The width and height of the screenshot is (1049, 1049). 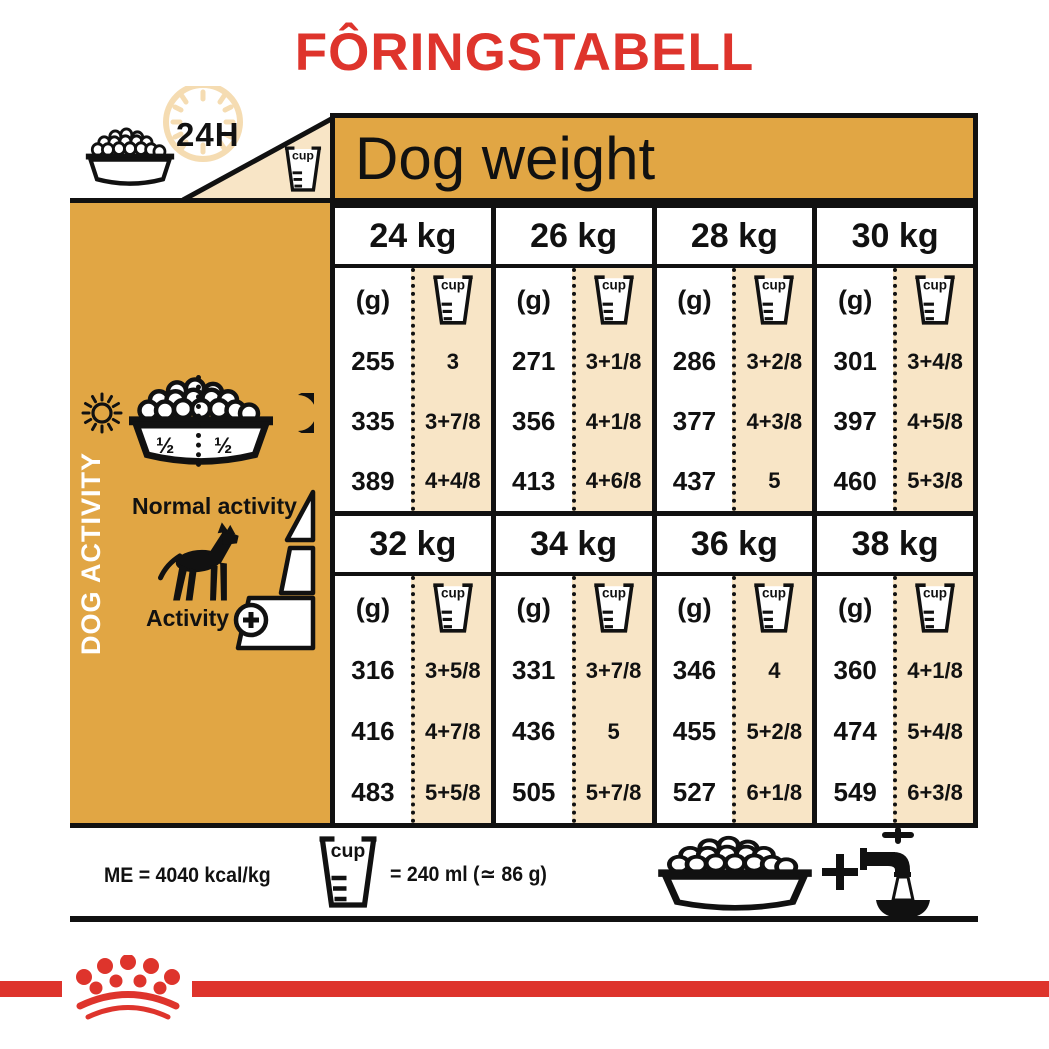 I want to click on grams-subcolumn: (g) 255 335 389, so click(x=373, y=389).